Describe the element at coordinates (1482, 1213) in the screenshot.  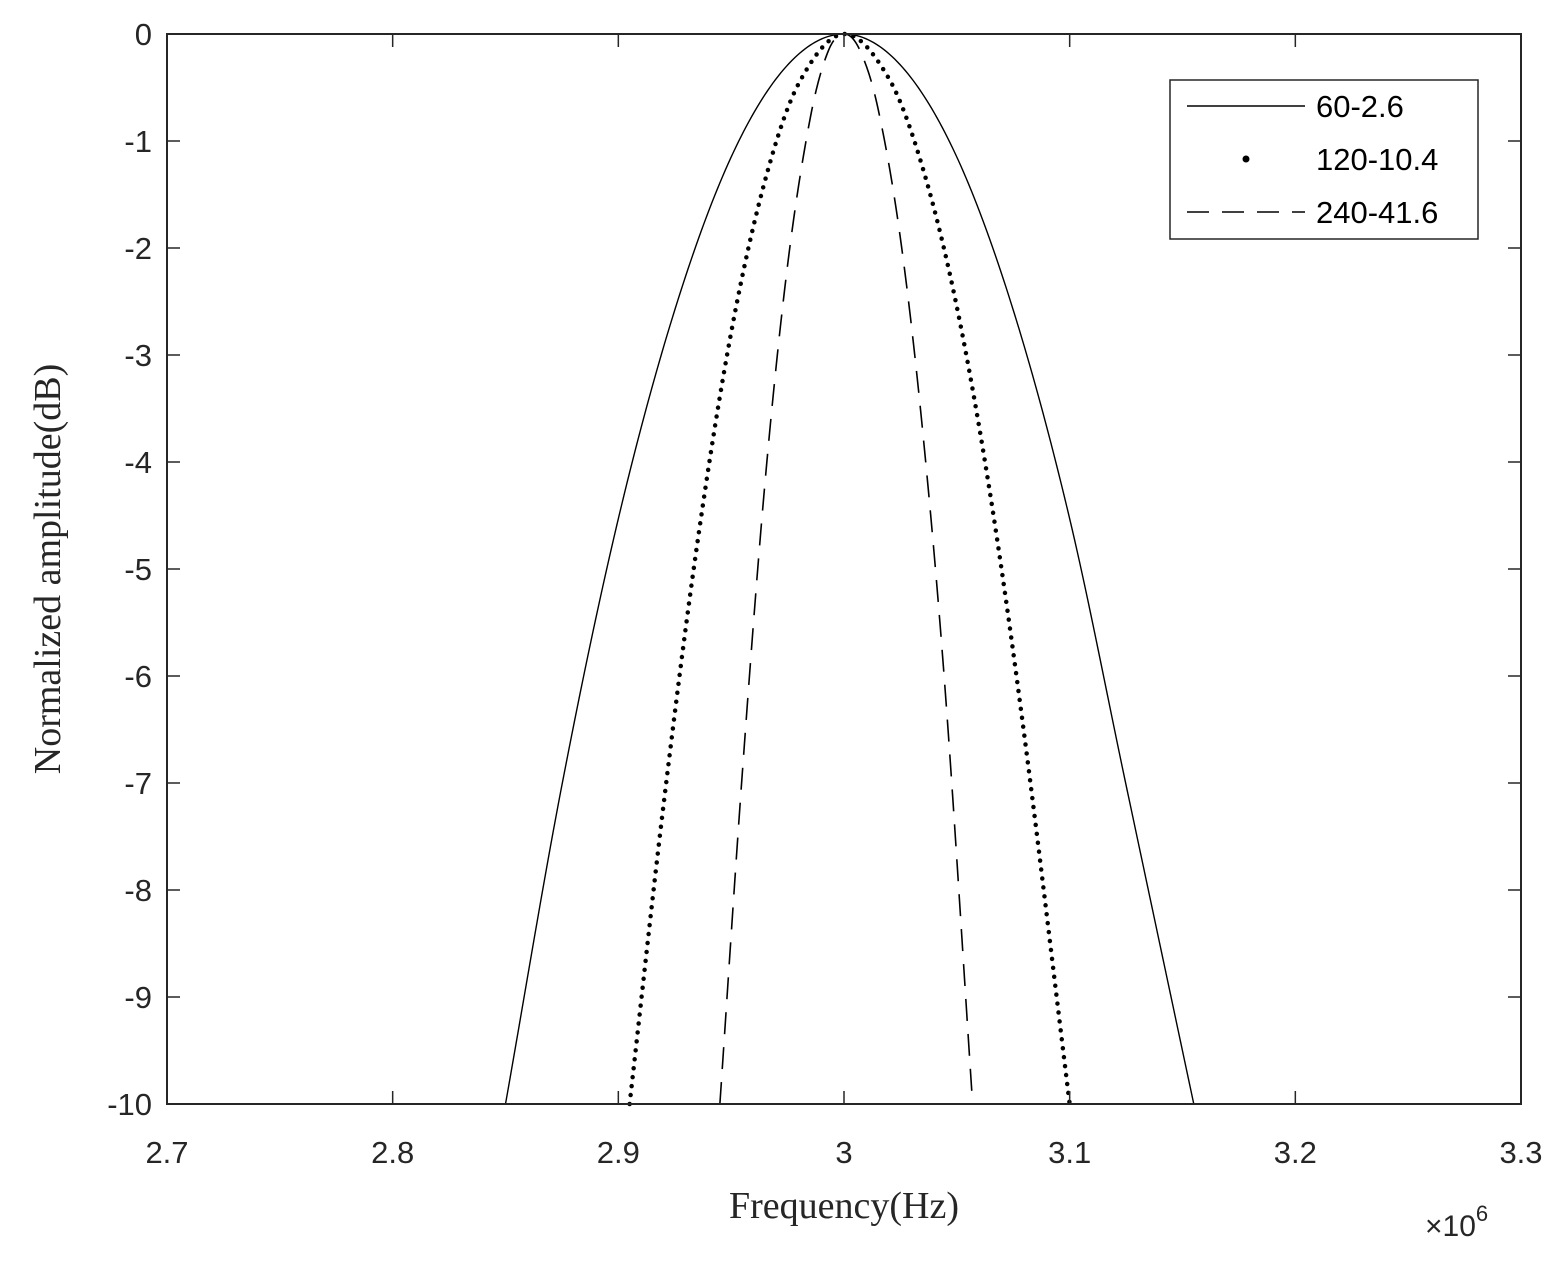
I see `x-axis-multiplier-exponent: 6` at that location.